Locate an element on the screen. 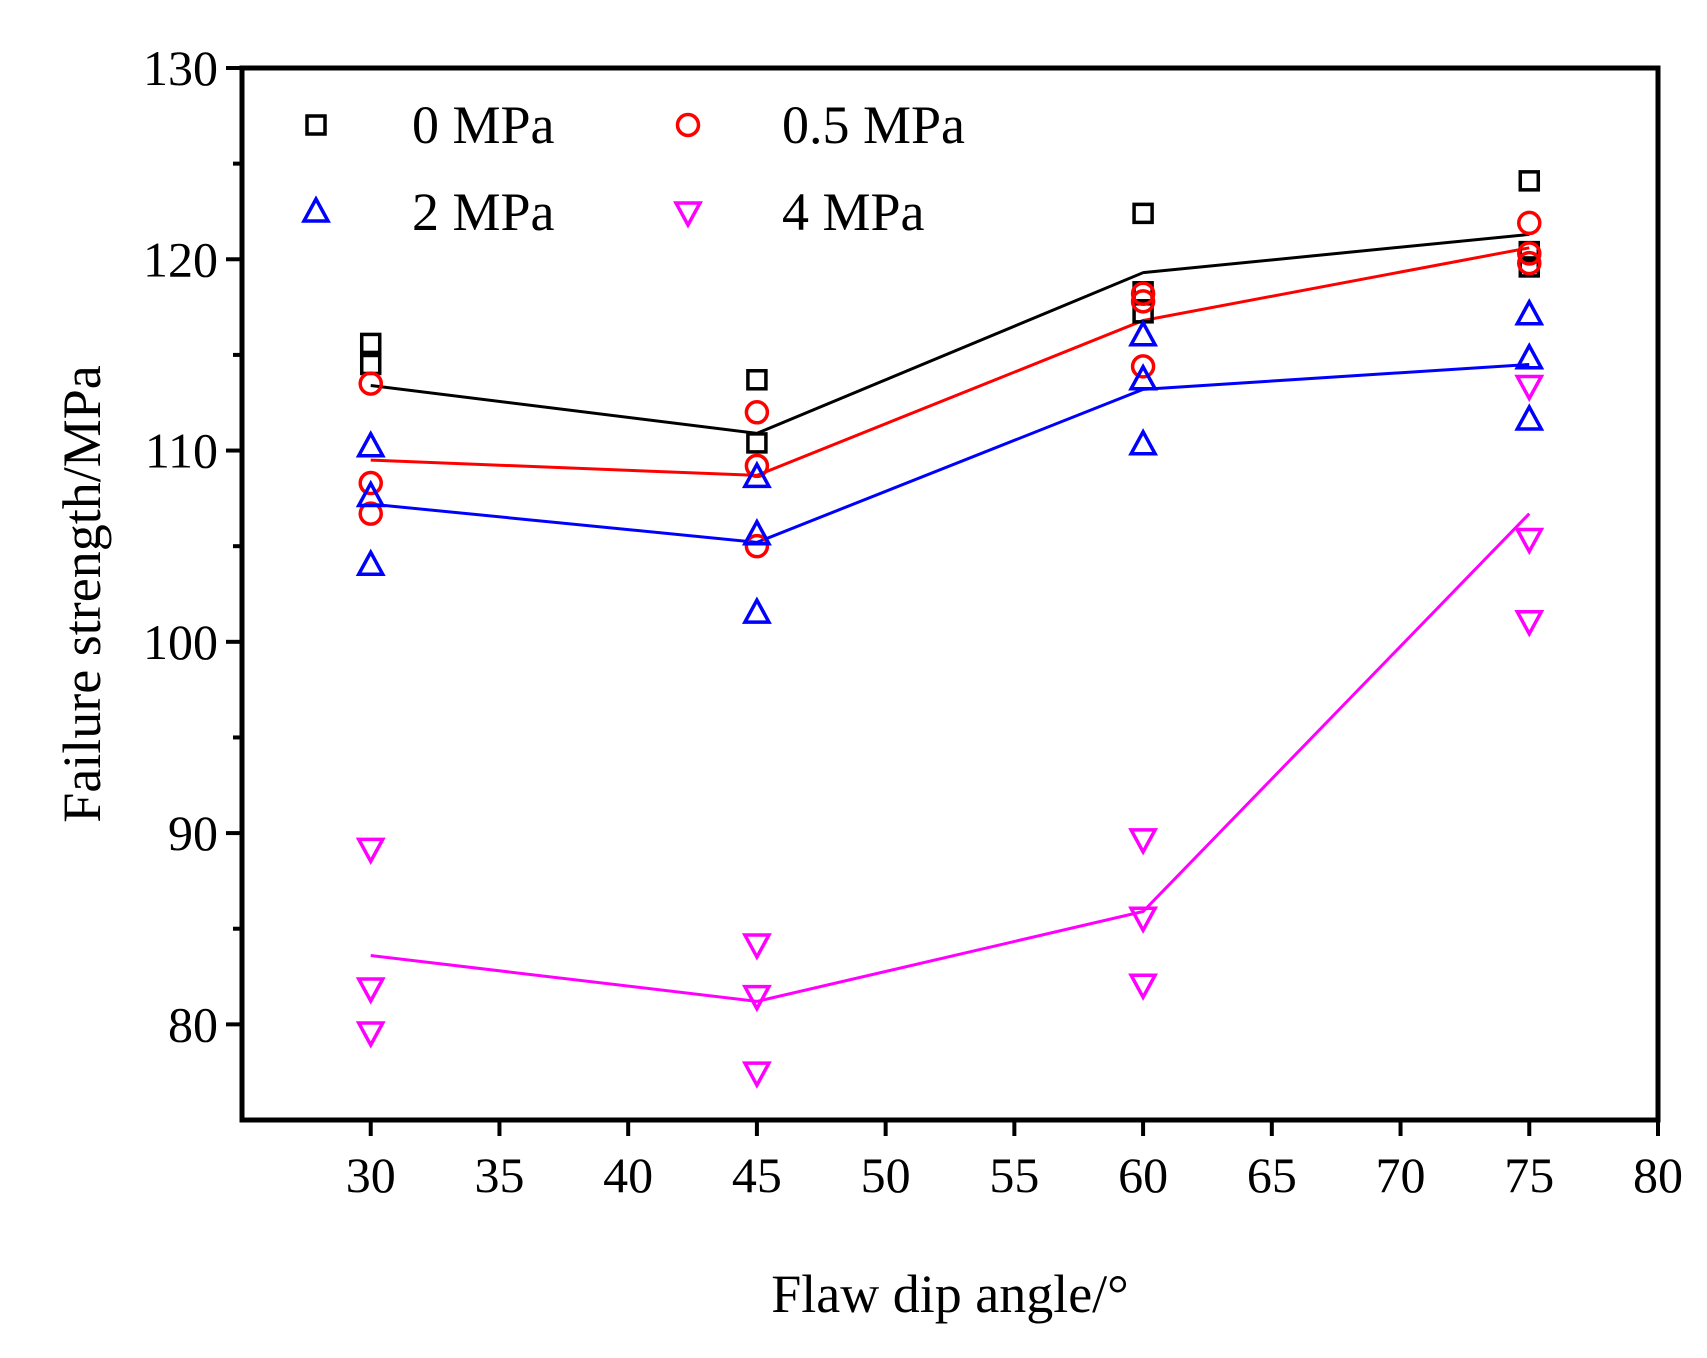  legend: 0 MPa 0.5 MPa 2 MPa 4 MPa is located at coordinates (633, 168).